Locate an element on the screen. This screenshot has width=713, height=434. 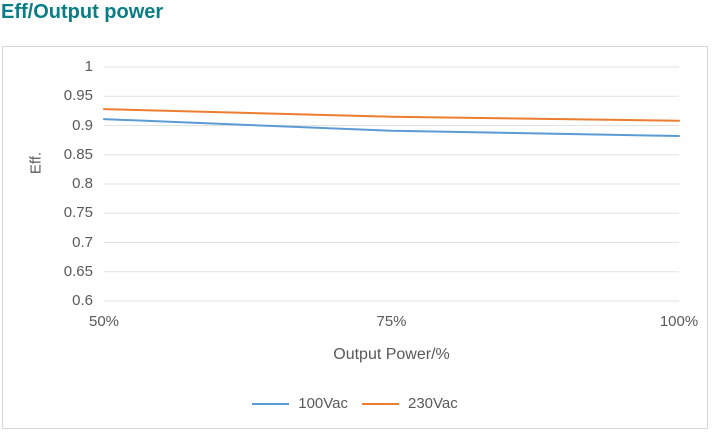
series-line-100vac is located at coordinates (391, 127).